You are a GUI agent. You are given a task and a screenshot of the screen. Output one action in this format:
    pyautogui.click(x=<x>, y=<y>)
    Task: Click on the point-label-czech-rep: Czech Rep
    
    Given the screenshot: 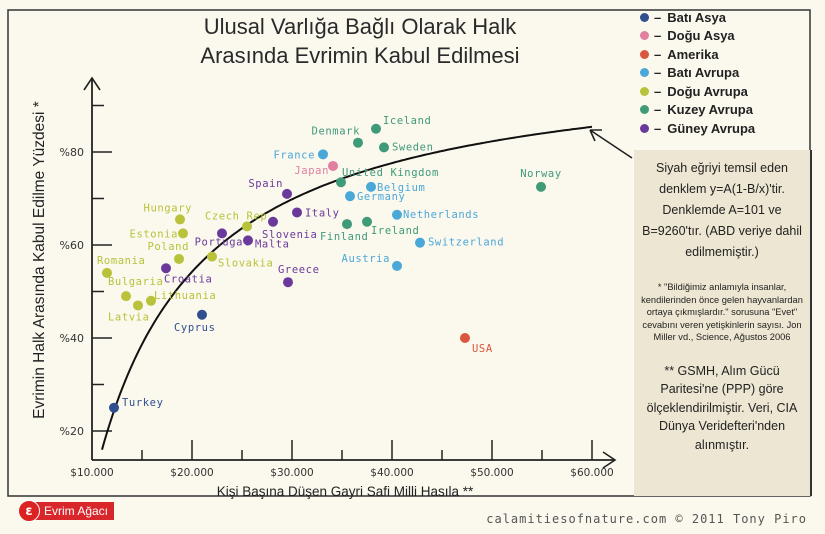 What is the action you would take?
    pyautogui.click(x=236, y=216)
    